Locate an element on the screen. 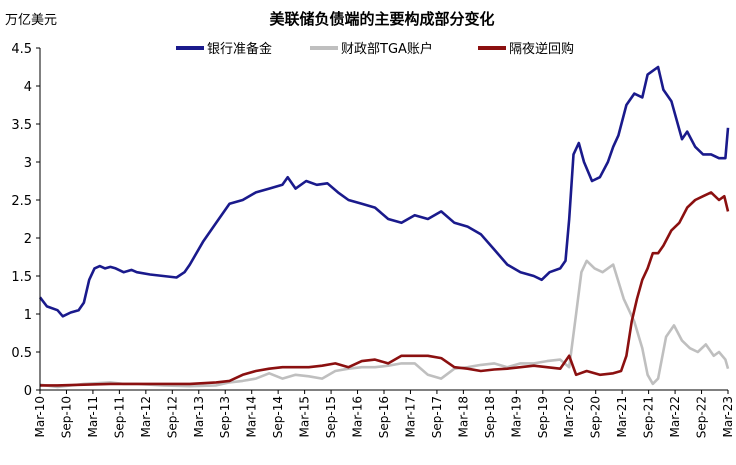 This screenshot has width=736, height=465. y-tick-label: 1 is located at coordinates (28, 315).